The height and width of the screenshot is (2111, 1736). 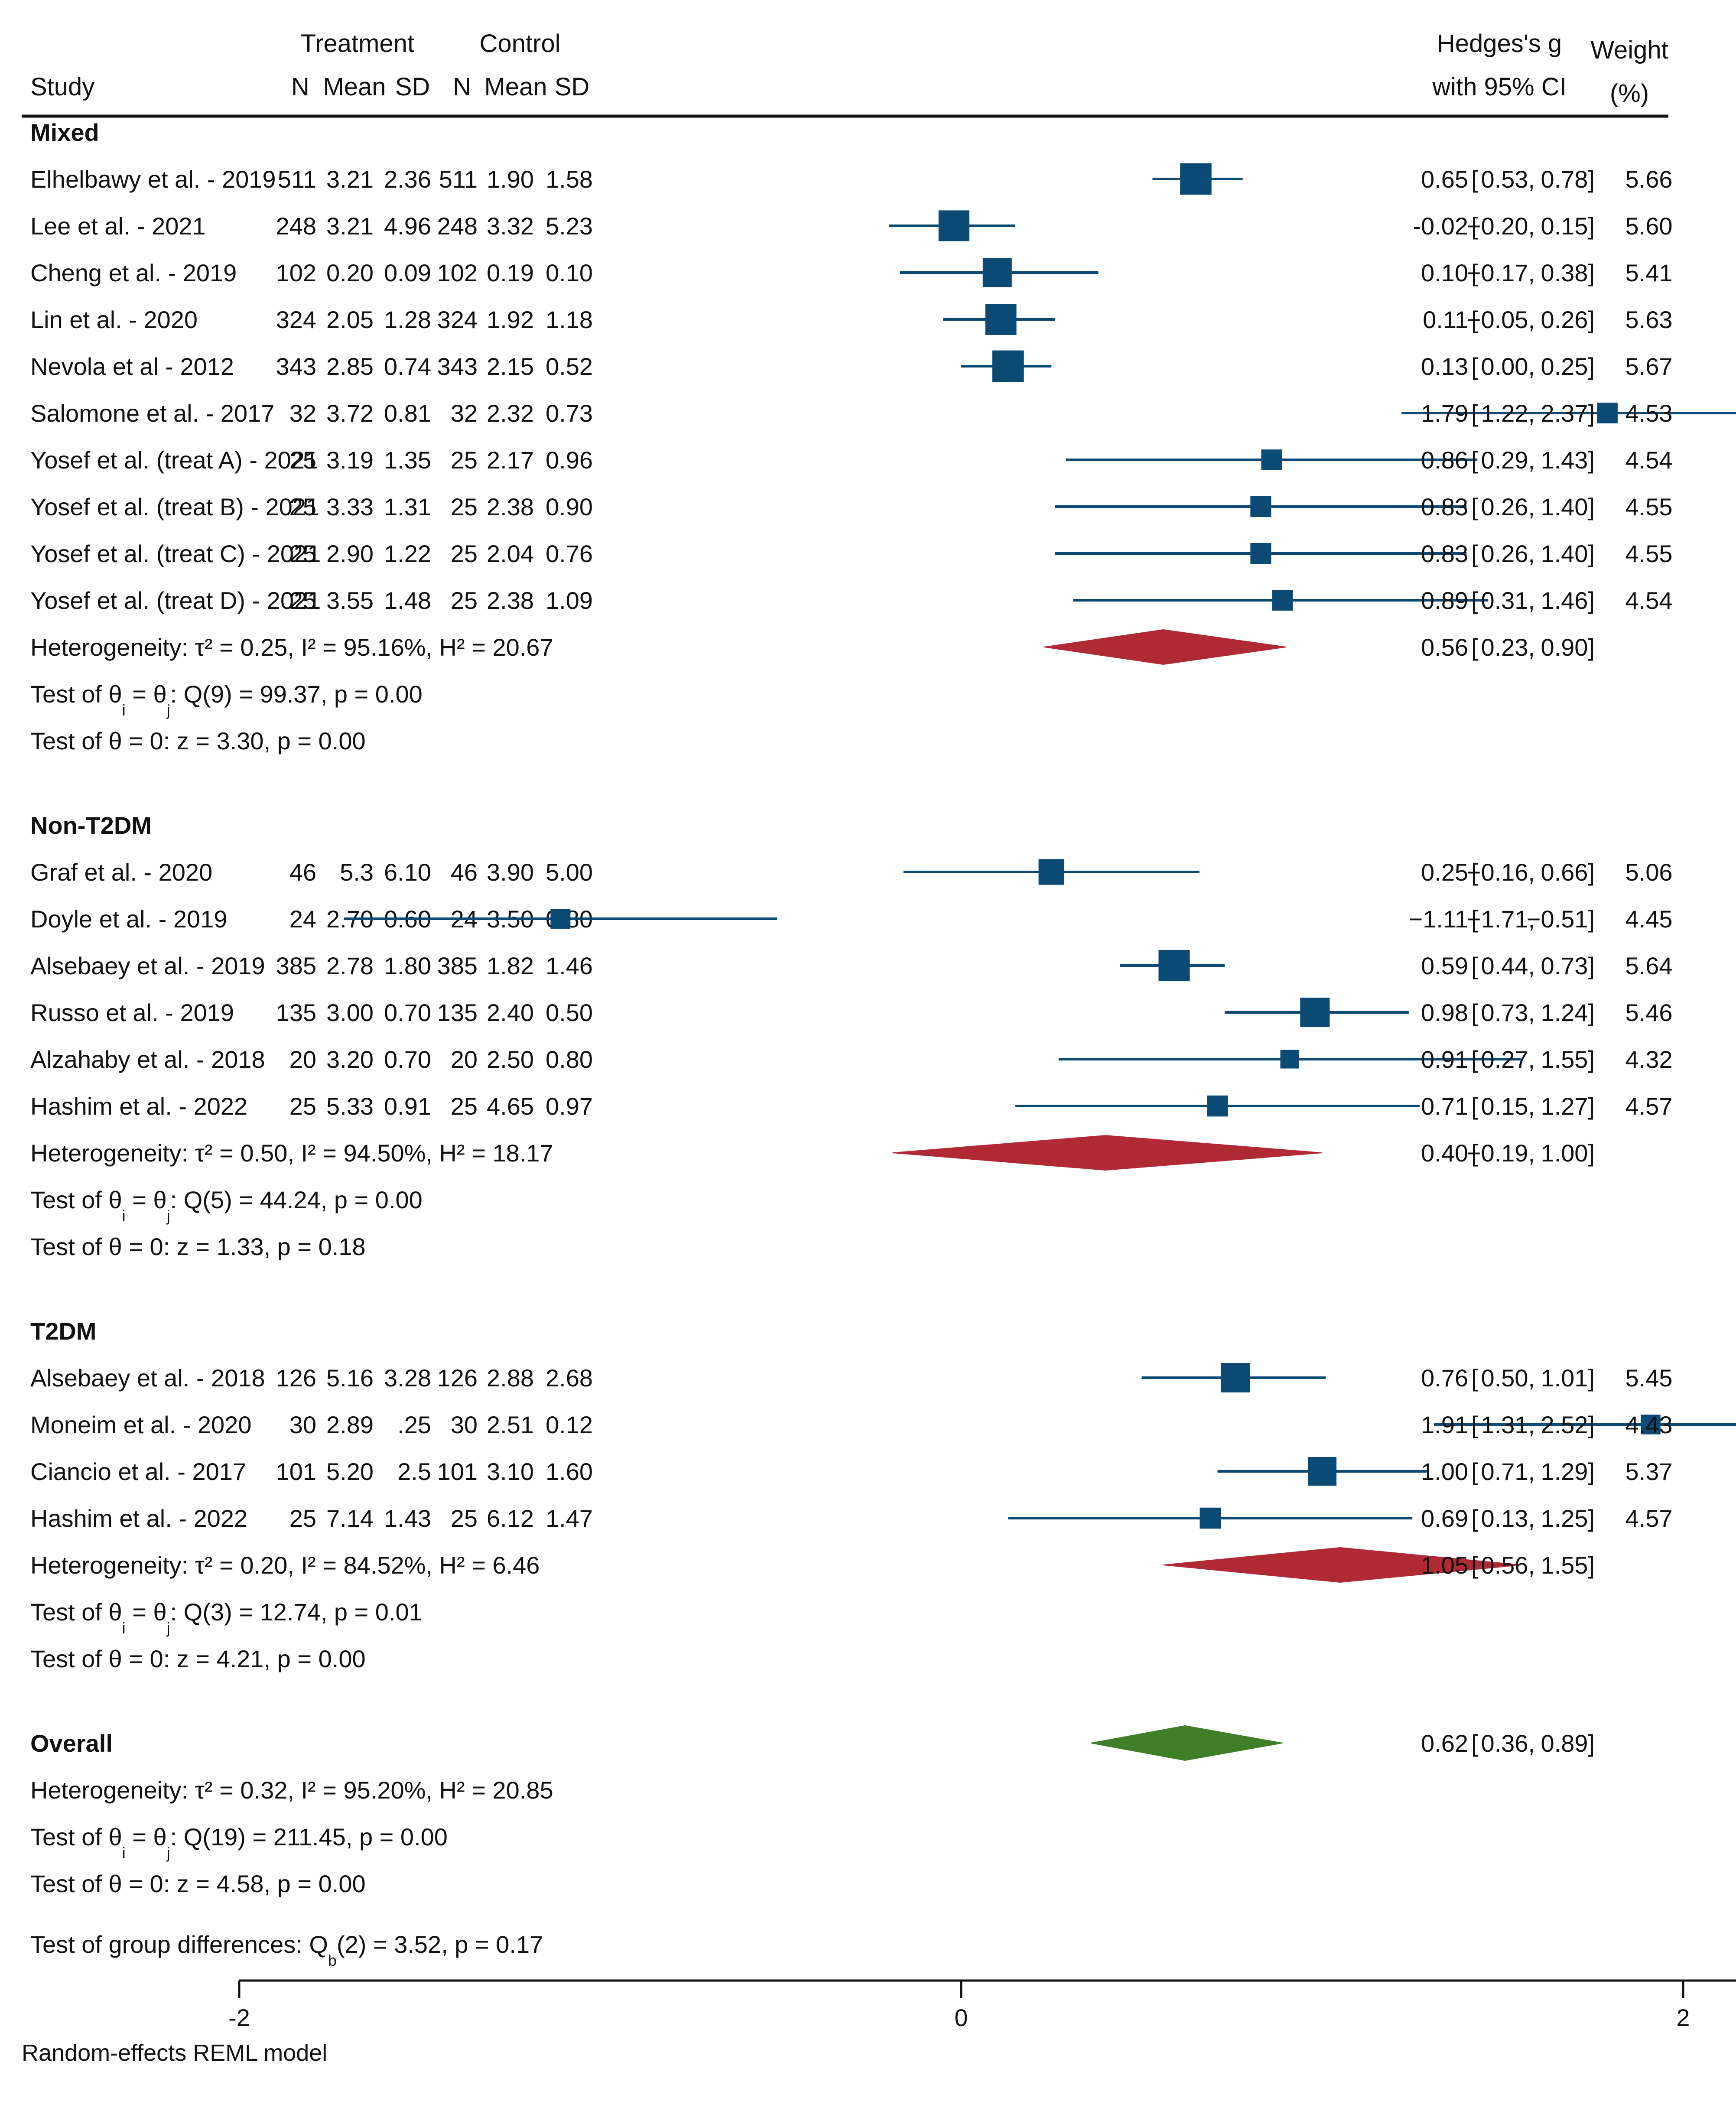 What do you see at coordinates (412, 87) in the screenshot?
I see `header-treatment-sd: SD` at bounding box center [412, 87].